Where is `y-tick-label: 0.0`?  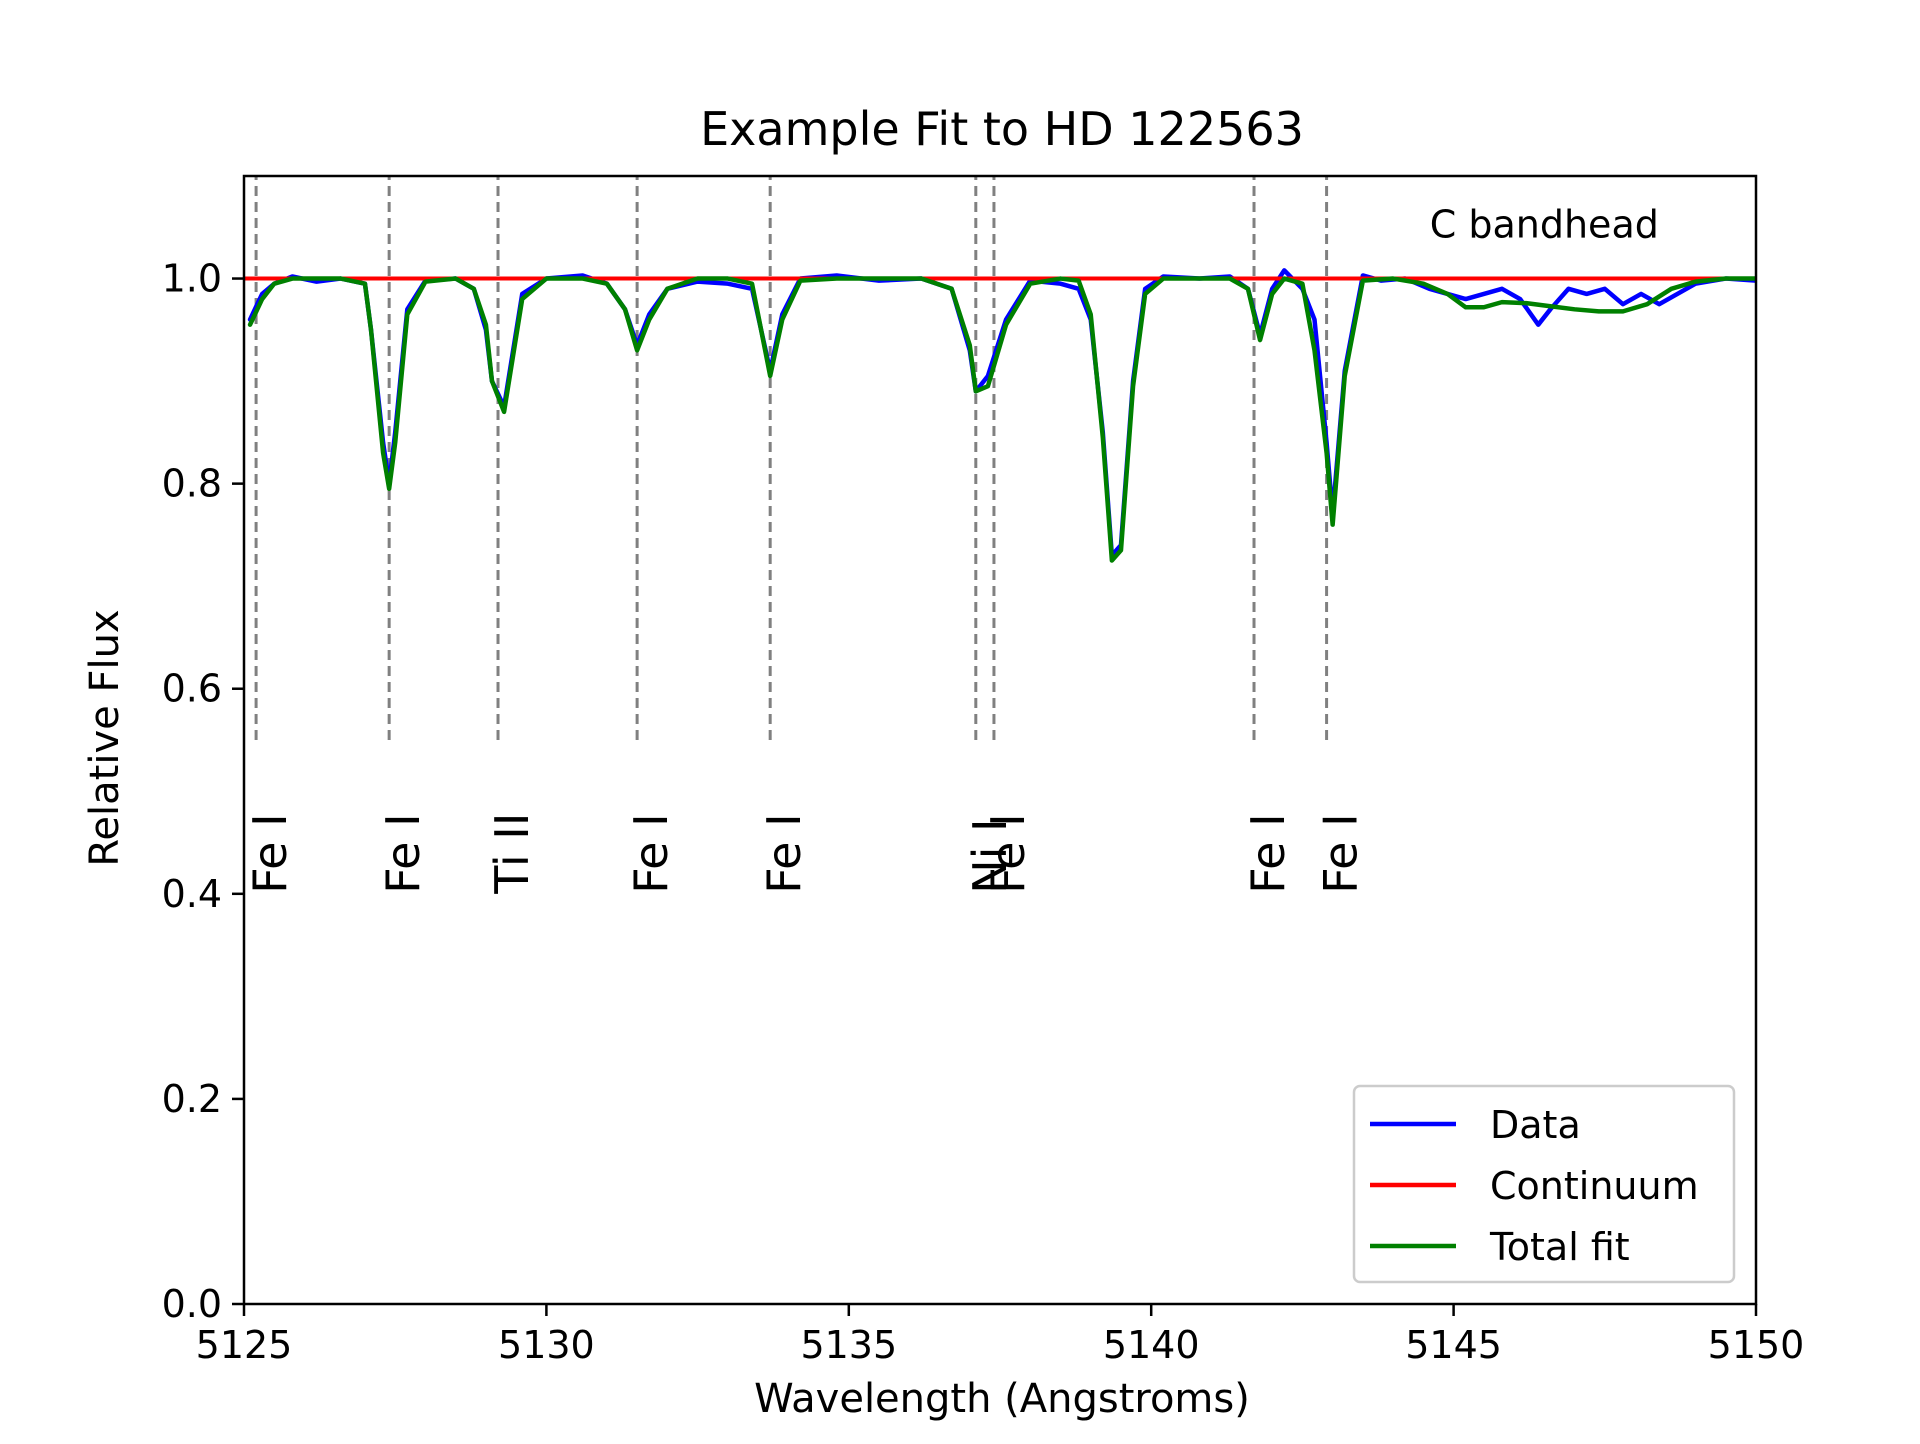 y-tick-label: 0.0 is located at coordinates (192, 1304).